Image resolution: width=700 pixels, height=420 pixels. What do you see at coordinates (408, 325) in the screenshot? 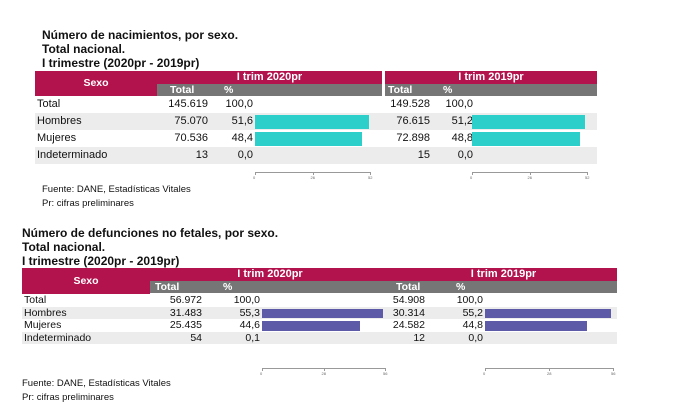
I see `deaths-total-value: 24.582` at bounding box center [408, 325].